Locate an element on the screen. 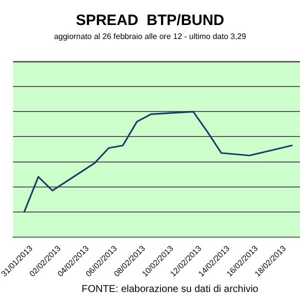 The height and width of the screenshot is (300, 300). chart-subtitle: aggiornato al 26 febbraio alle ore 12 - ultimo dato 3,29 is located at coordinates (150, 37).